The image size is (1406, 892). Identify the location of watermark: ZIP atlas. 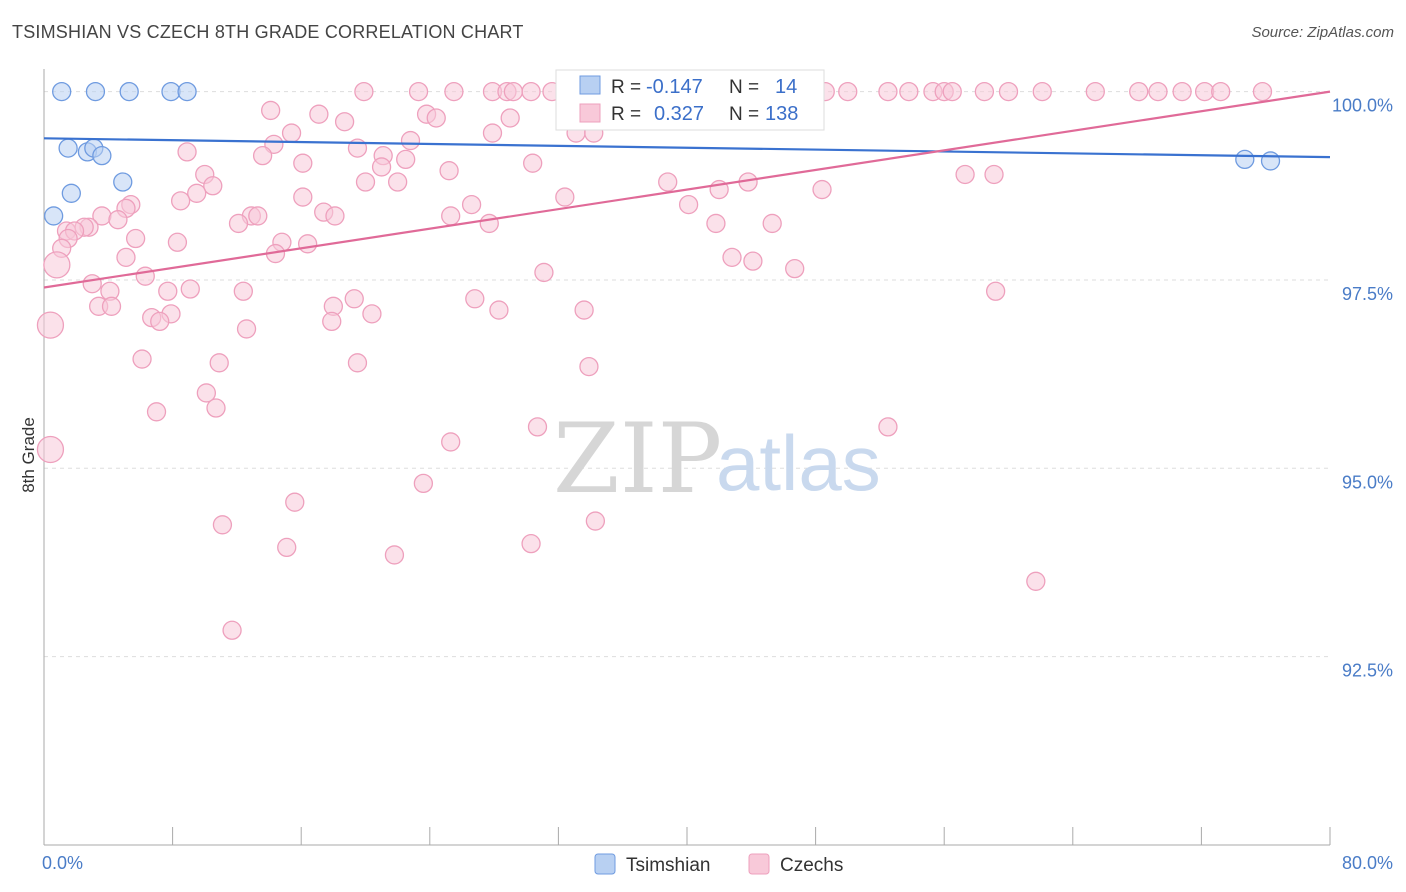
(717, 459).